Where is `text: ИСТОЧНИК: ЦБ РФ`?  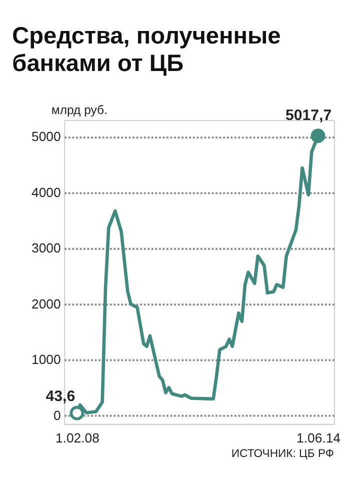 text: ИСТОЧНИК: ЦБ РФ is located at coordinates (282, 454).